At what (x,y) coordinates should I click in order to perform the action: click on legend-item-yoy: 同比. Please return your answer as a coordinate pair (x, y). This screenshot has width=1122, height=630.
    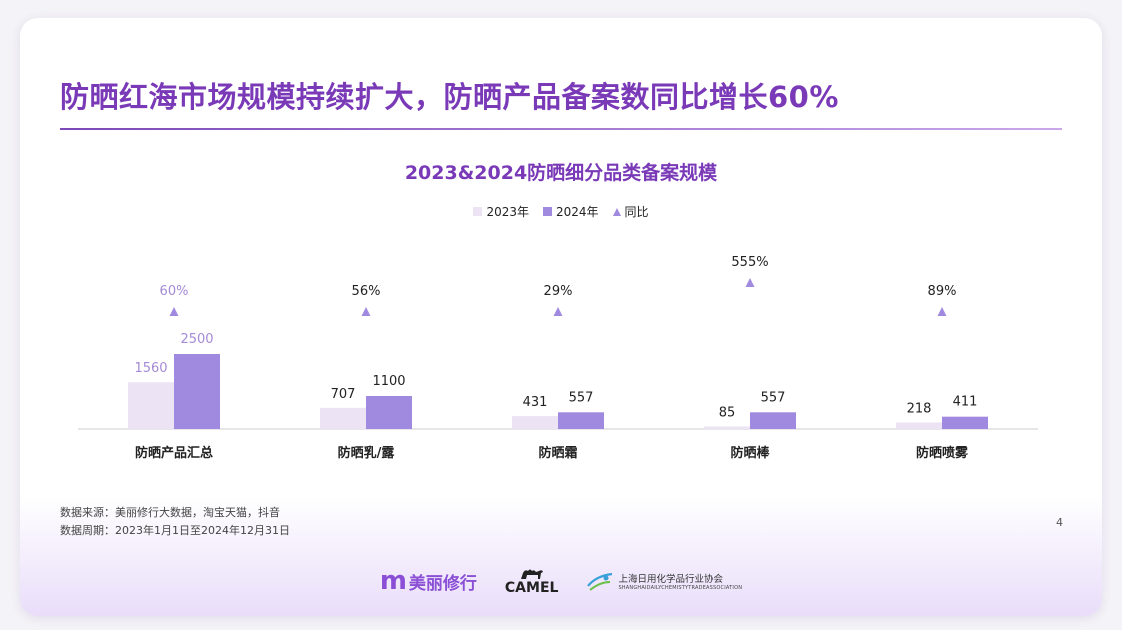
    Looking at the image, I should click on (630, 211).